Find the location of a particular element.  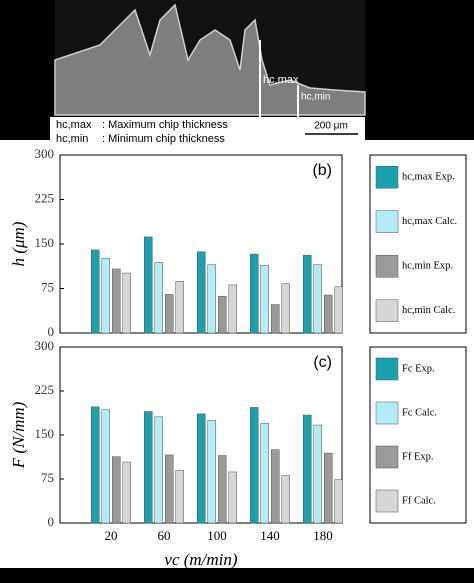

bottom-band is located at coordinates (237, 575).